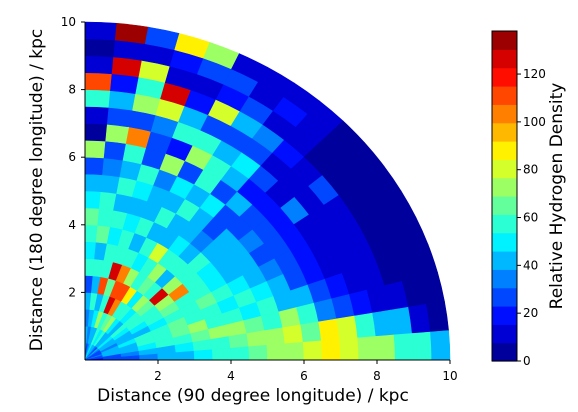 The height and width of the screenshot is (412, 578). What do you see at coordinates (72, 157) in the screenshot?
I see `y-tick-label: 6` at bounding box center [72, 157].